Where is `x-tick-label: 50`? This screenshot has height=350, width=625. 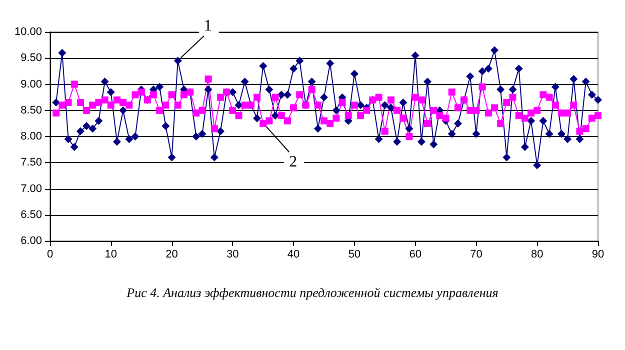 x-tick-label: 50 is located at coordinates (354, 254).